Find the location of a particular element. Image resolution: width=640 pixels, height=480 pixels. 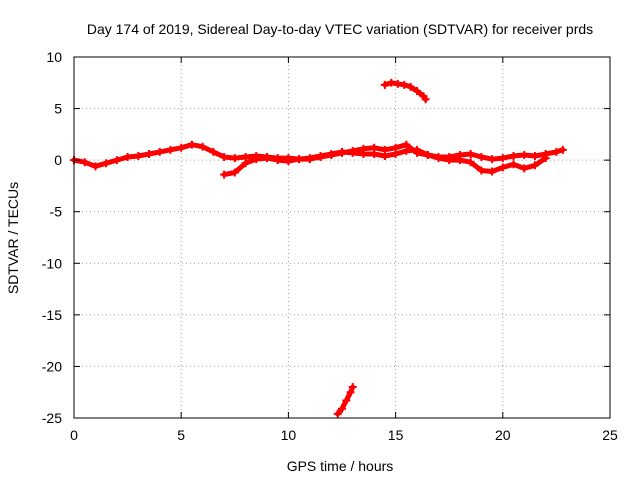

y-tick-label-1: -20 is located at coordinates (52, 366).